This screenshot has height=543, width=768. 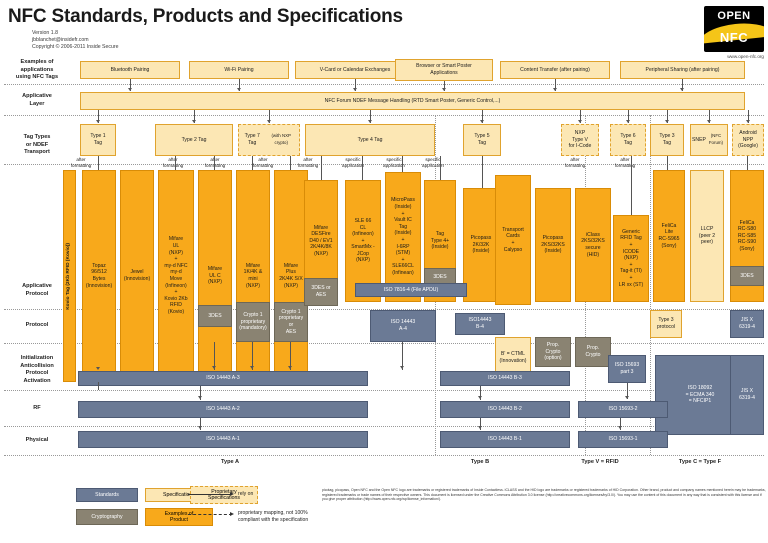 What do you see at coordinates (403, 326) in the screenshot?
I see `standard-iso14443-a4: ISO 14443 A-4` at bounding box center [403, 326].